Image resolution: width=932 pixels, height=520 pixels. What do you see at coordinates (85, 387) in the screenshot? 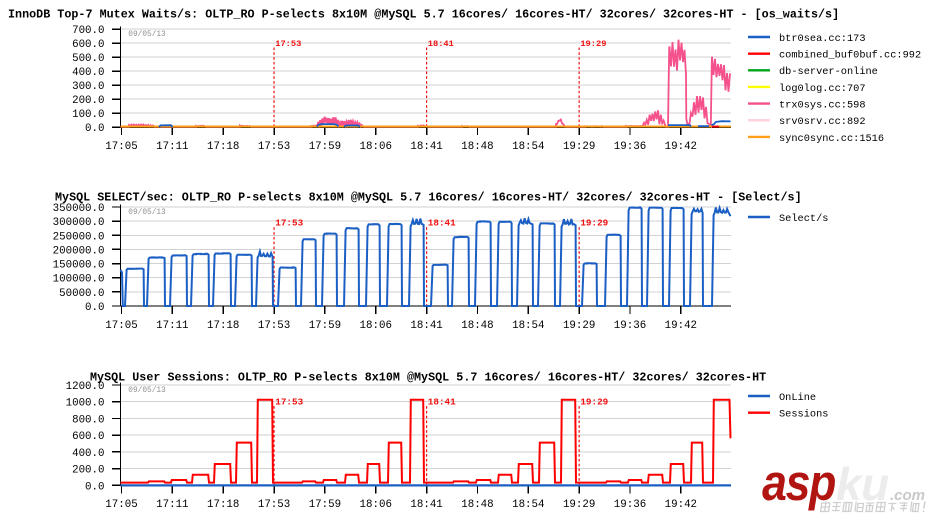
I see `svg-text: 1200.0` at bounding box center [85, 387].